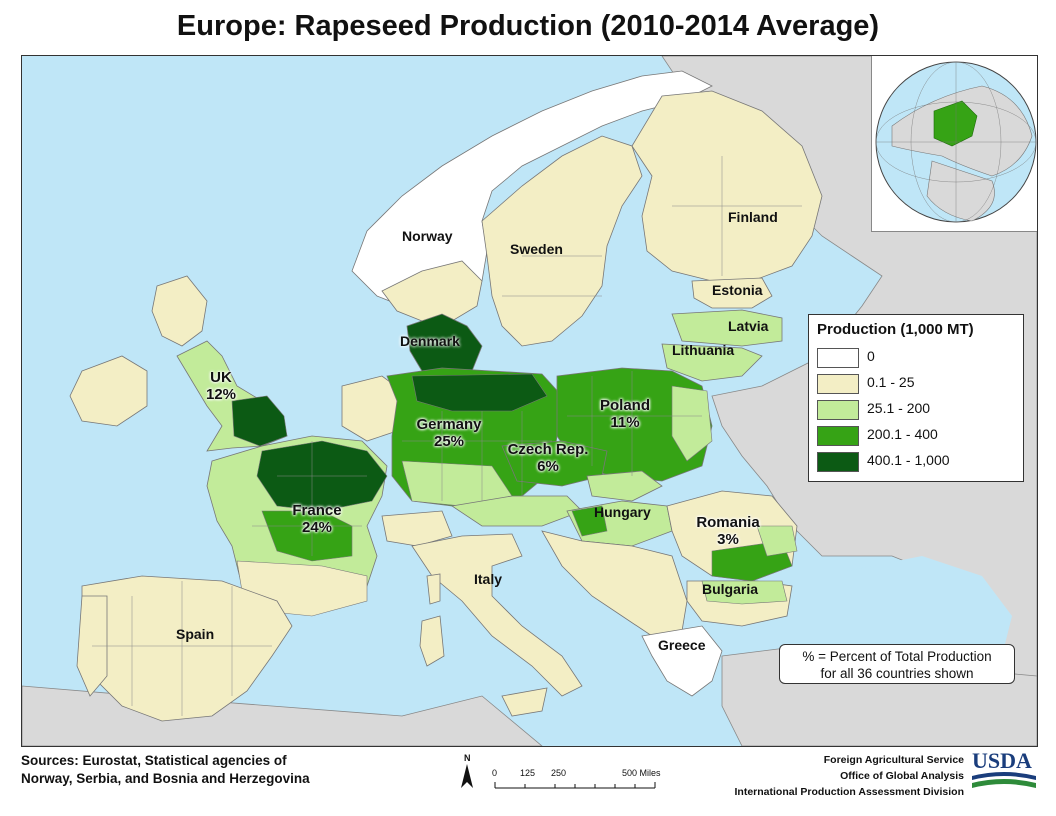 This screenshot has height=816, width=1056. I want to click on legend-item-4: 400.1 - 1,000, so click(917, 461).